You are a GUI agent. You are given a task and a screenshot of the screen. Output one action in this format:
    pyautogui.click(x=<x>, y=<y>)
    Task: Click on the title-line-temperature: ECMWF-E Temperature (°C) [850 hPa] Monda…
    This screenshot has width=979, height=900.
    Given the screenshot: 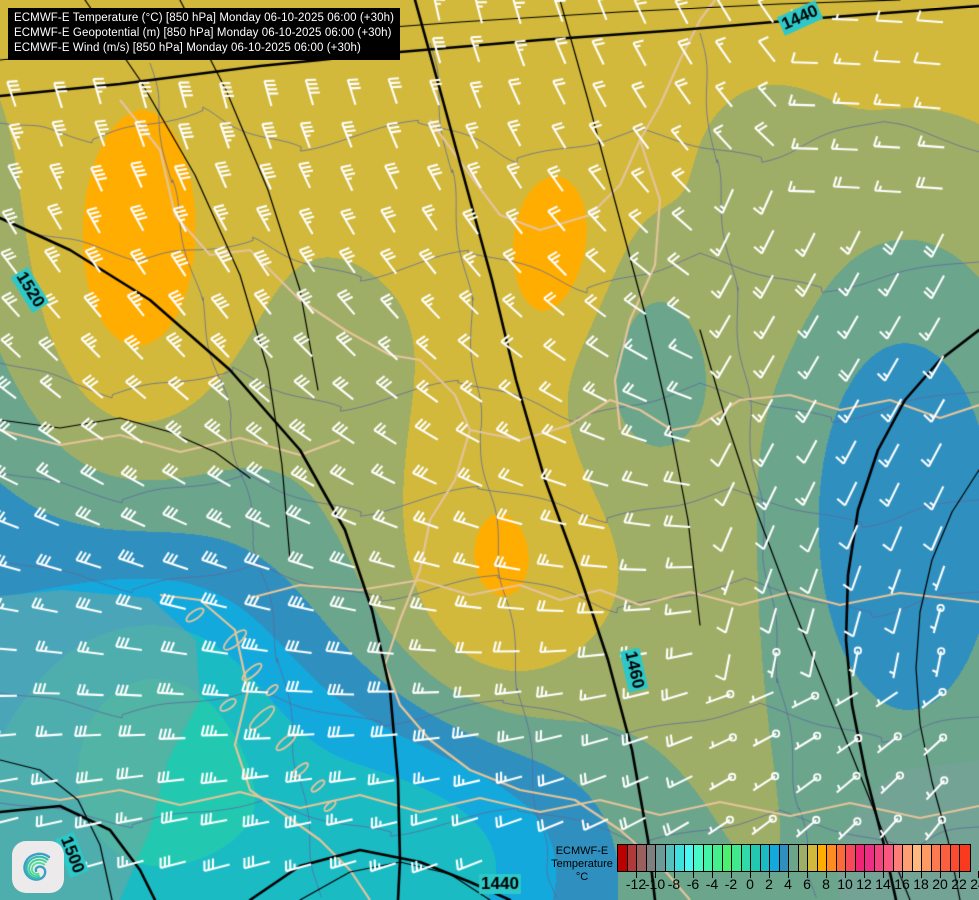 What is the action you would take?
    pyautogui.click(x=204, y=18)
    